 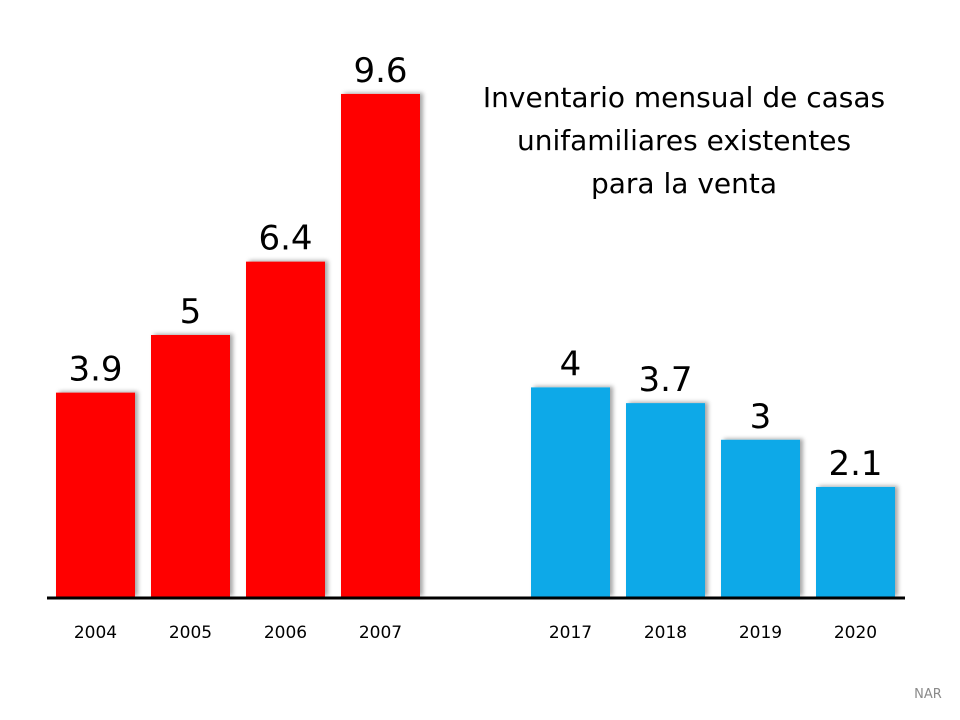 What do you see at coordinates (760, 518) in the screenshot?
I see `bar-2019` at bounding box center [760, 518].